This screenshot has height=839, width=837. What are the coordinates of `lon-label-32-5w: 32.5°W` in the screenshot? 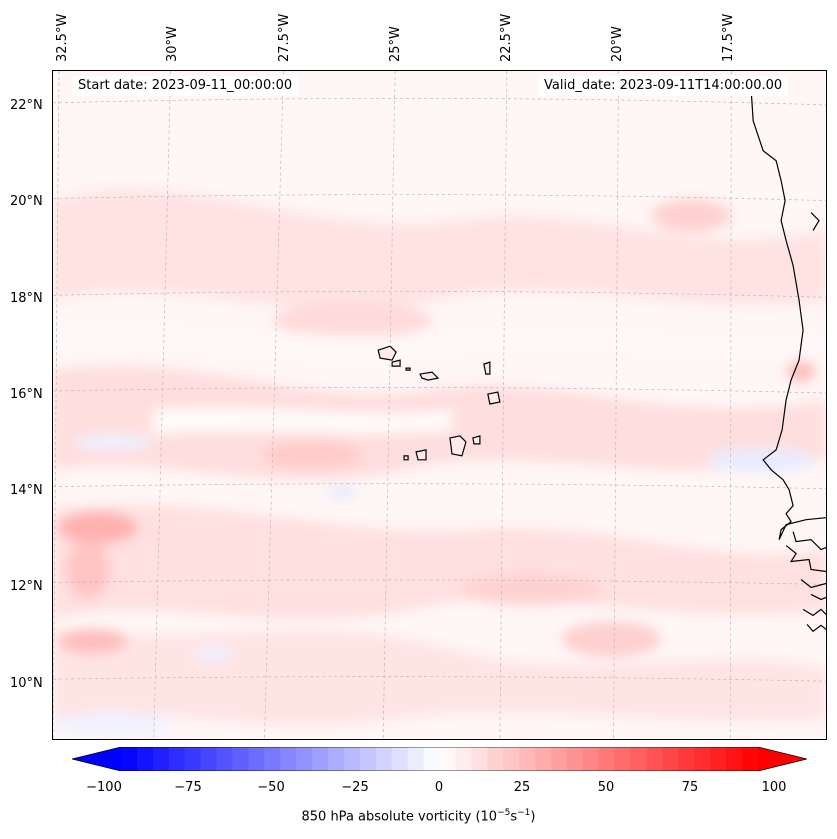 It's located at (62, 37).